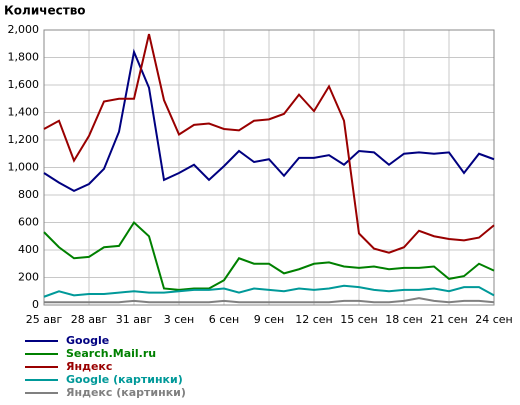 Image resolution: width=520 pixels, height=405 pixels. What do you see at coordinates (45, 11) in the screenshot?
I see `axis-title: Количество` at bounding box center [45, 11].